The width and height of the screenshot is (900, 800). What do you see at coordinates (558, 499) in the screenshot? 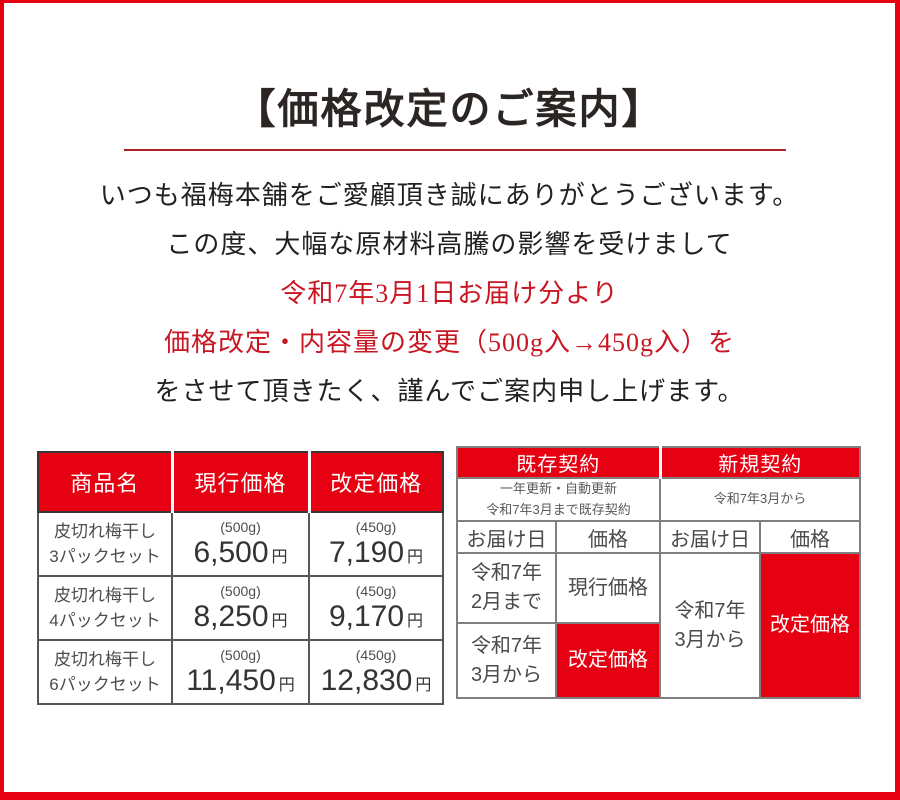
I see `existing-contract-subheader: 一年更新・自動更新 令和7年3月まで既存契約` at bounding box center [558, 499].